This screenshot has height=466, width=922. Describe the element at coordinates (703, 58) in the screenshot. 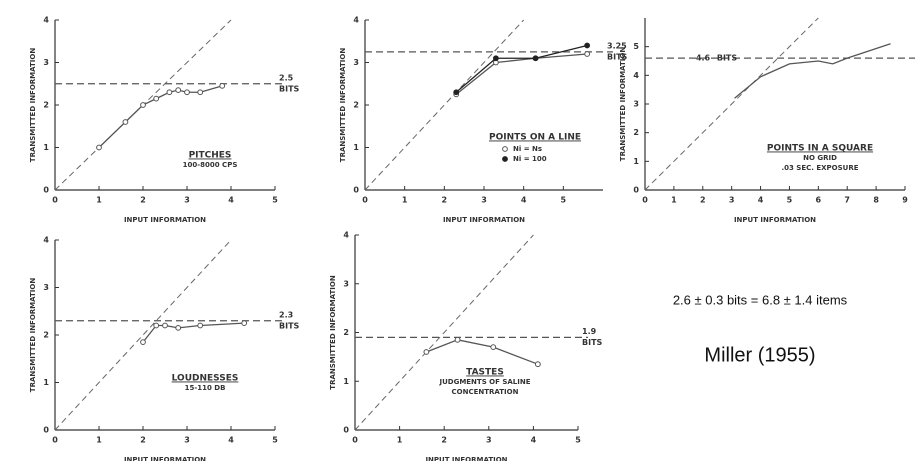

I see `asymptote-label: 4.6` at that location.